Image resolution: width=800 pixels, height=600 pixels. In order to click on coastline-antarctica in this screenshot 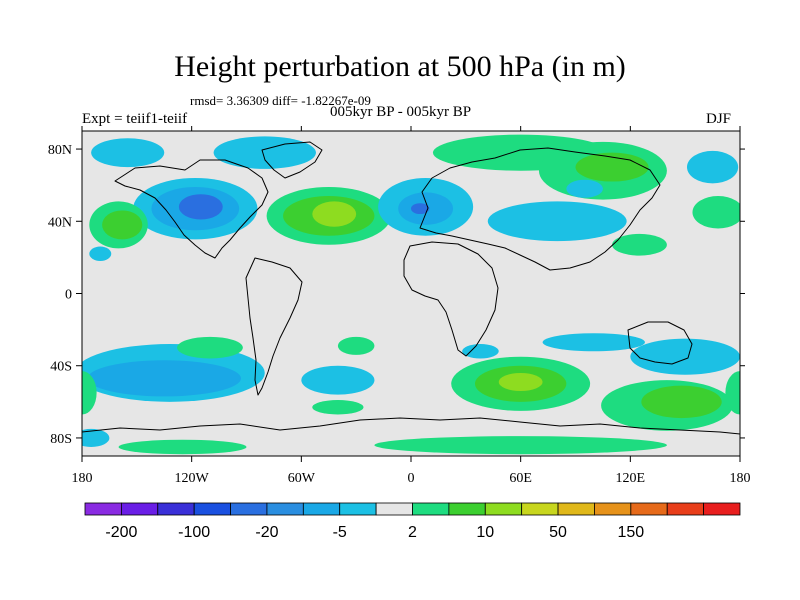, I will do `click(411, 426)`.